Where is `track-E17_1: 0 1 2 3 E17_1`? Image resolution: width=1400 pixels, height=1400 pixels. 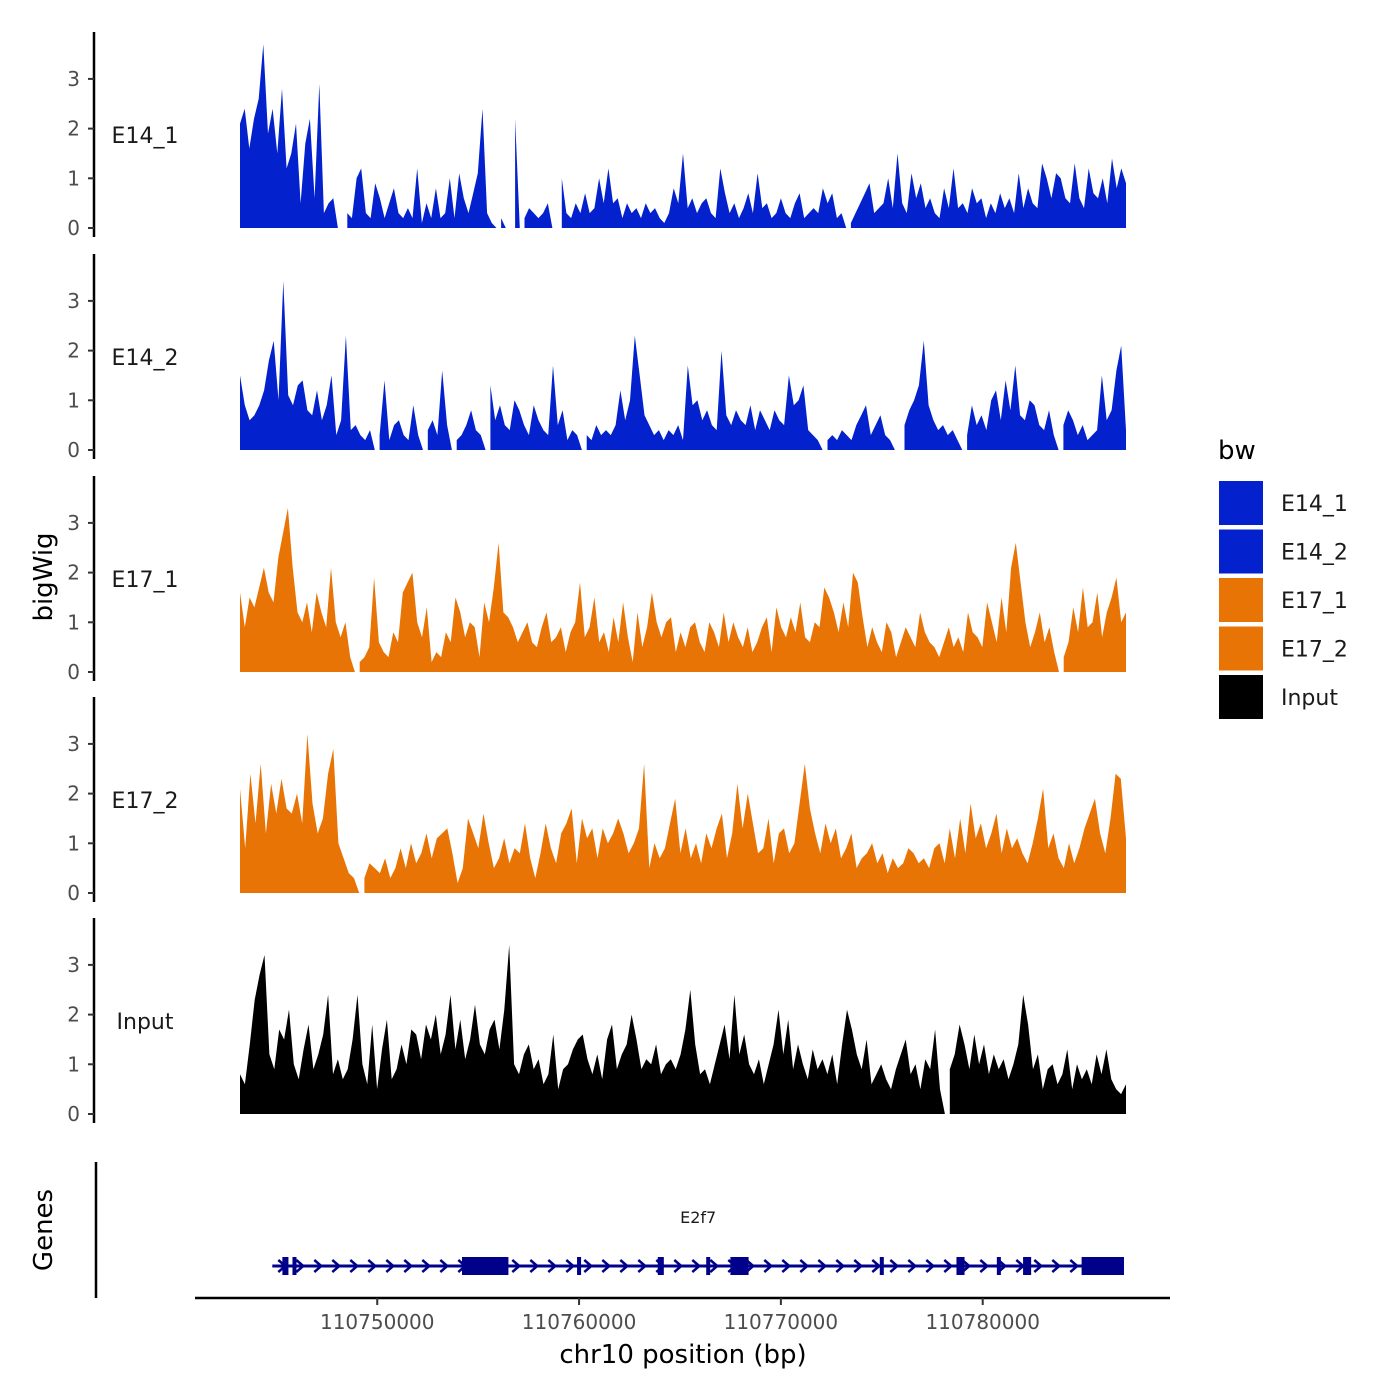
track-E17_1: 0 1 2 3 E17_1 is located at coordinates (596, 580).